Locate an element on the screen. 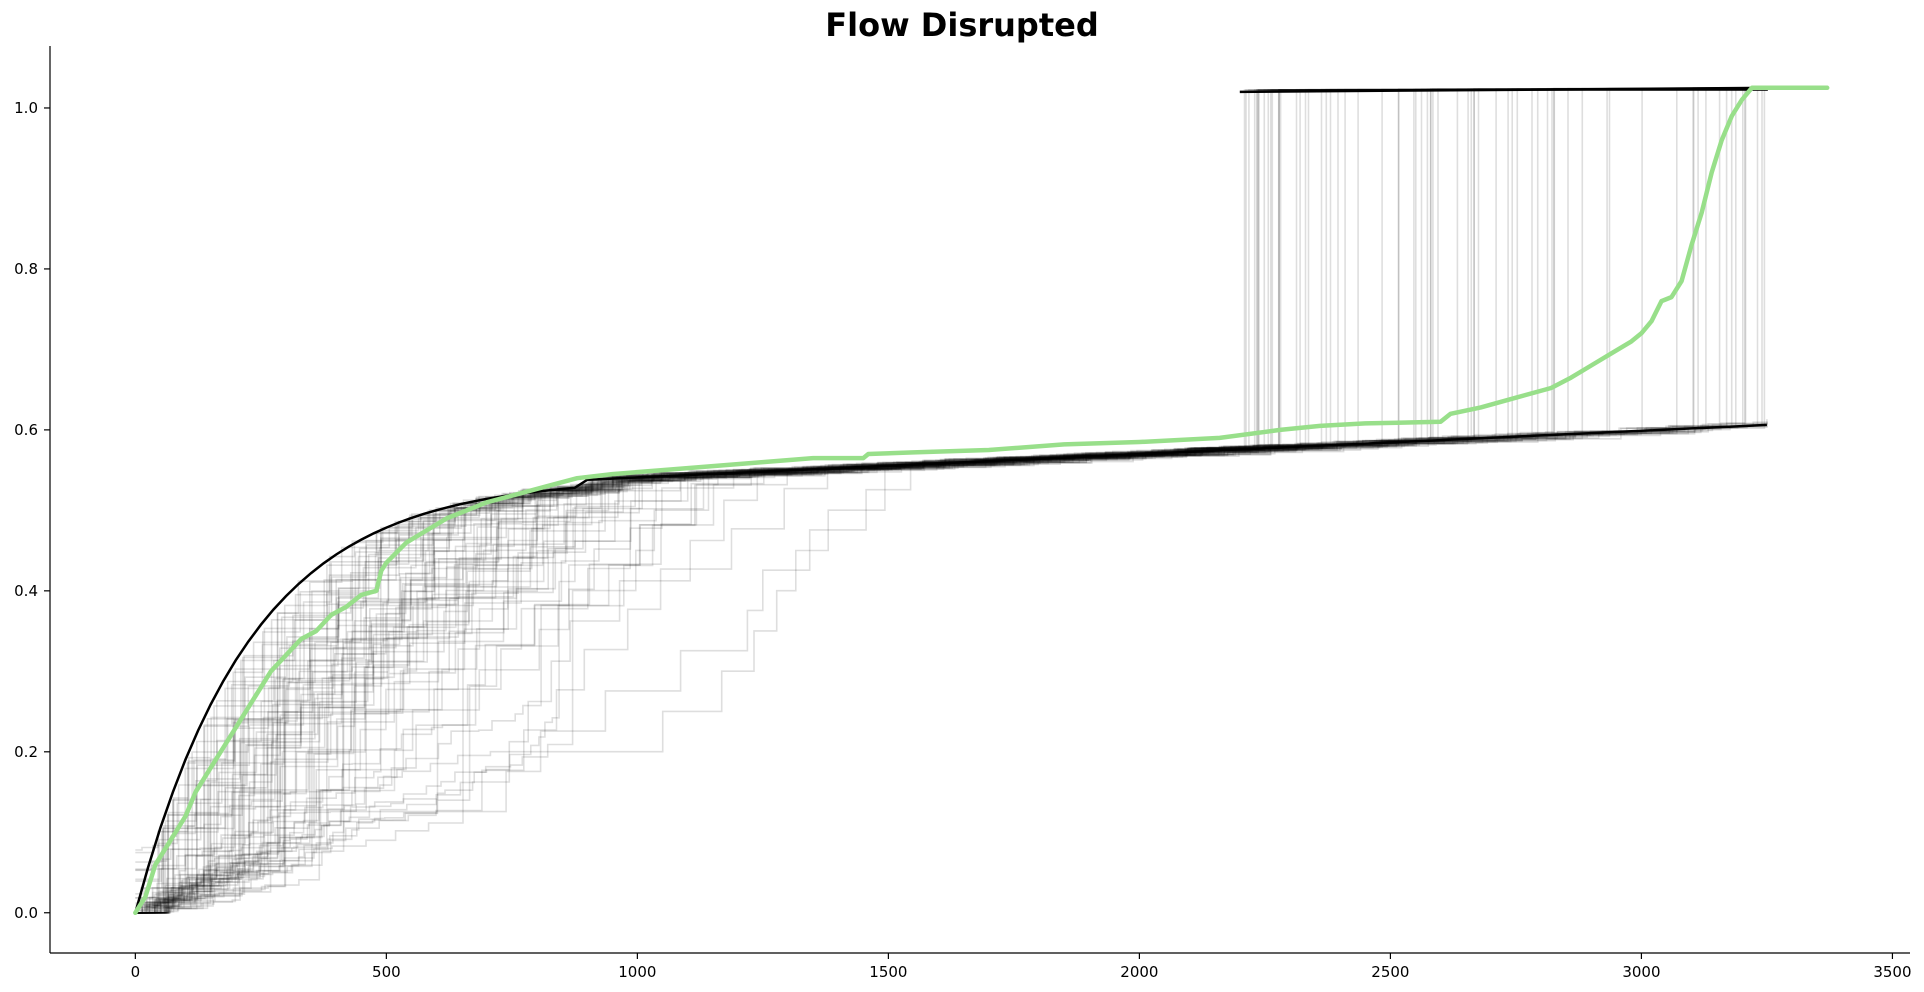 Image resolution: width=1924 pixels, height=992 pixels. chart-title: Flow Disrupted is located at coordinates (962, 25).